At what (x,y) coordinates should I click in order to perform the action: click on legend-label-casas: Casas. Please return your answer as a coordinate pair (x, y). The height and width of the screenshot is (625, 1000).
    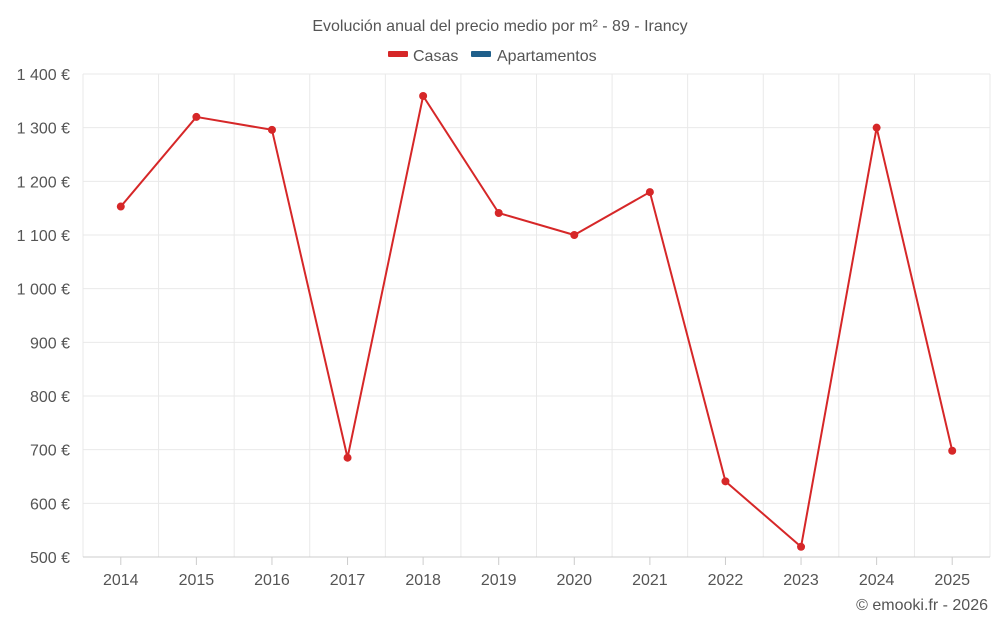
    Looking at the image, I should click on (435, 56).